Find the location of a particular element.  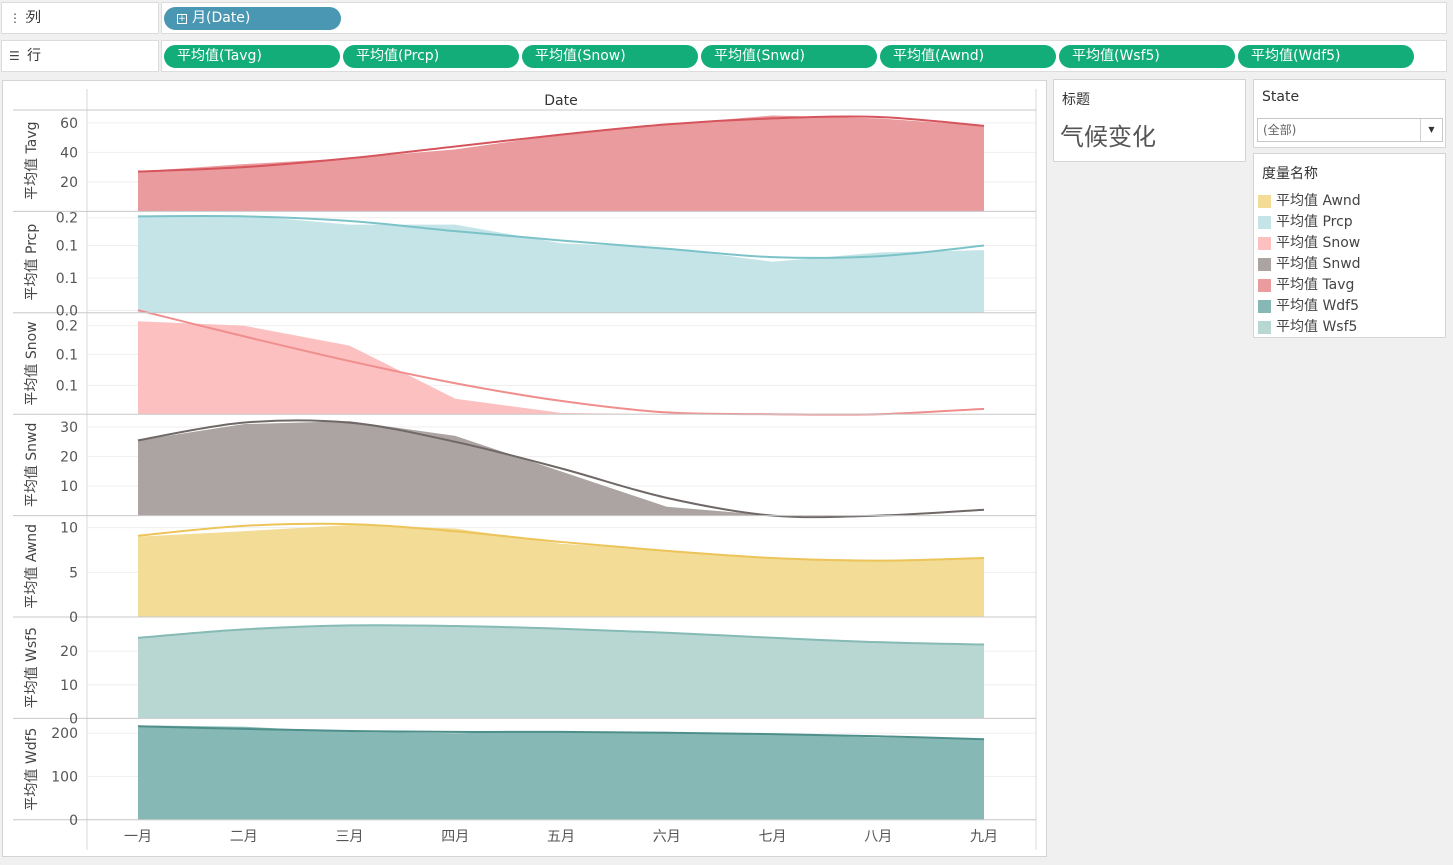

rows-icon: ☰ is located at coordinates (14, 56).